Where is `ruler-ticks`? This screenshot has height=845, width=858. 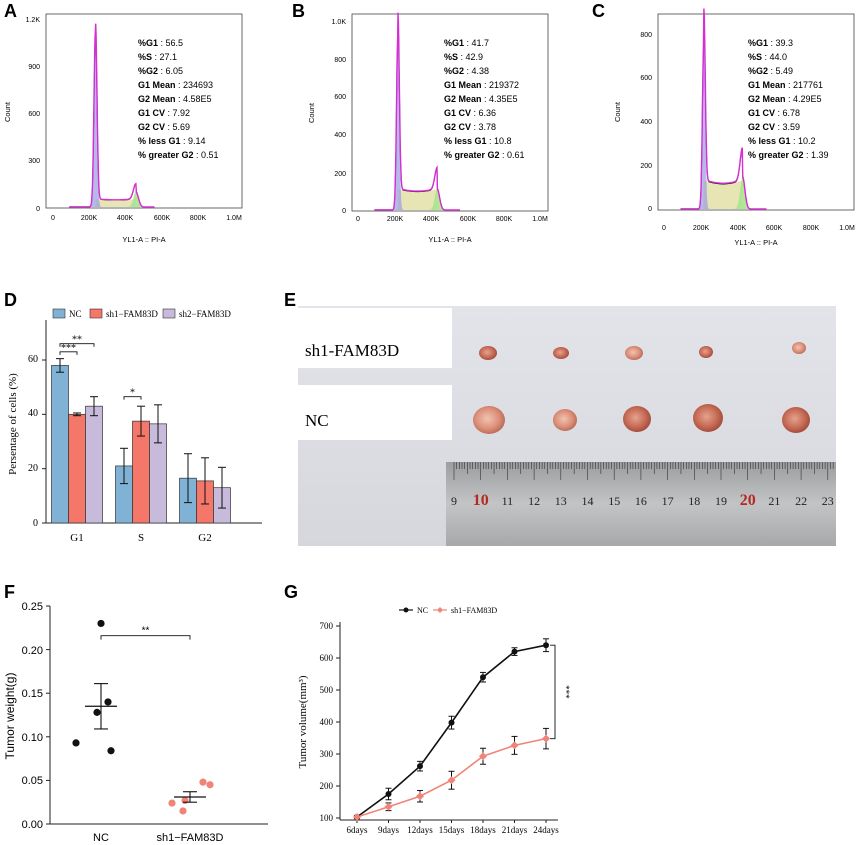 ruler-ticks is located at coordinates (643, 471).